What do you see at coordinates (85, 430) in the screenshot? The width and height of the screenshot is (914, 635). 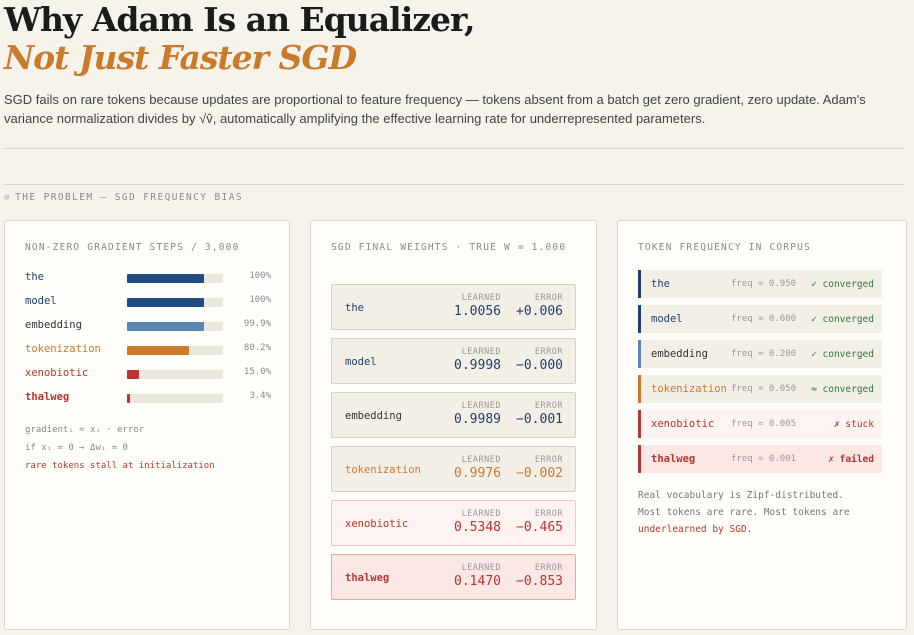 I see `formula-line: gradientᵢ = xᵢ · error` at bounding box center [85, 430].